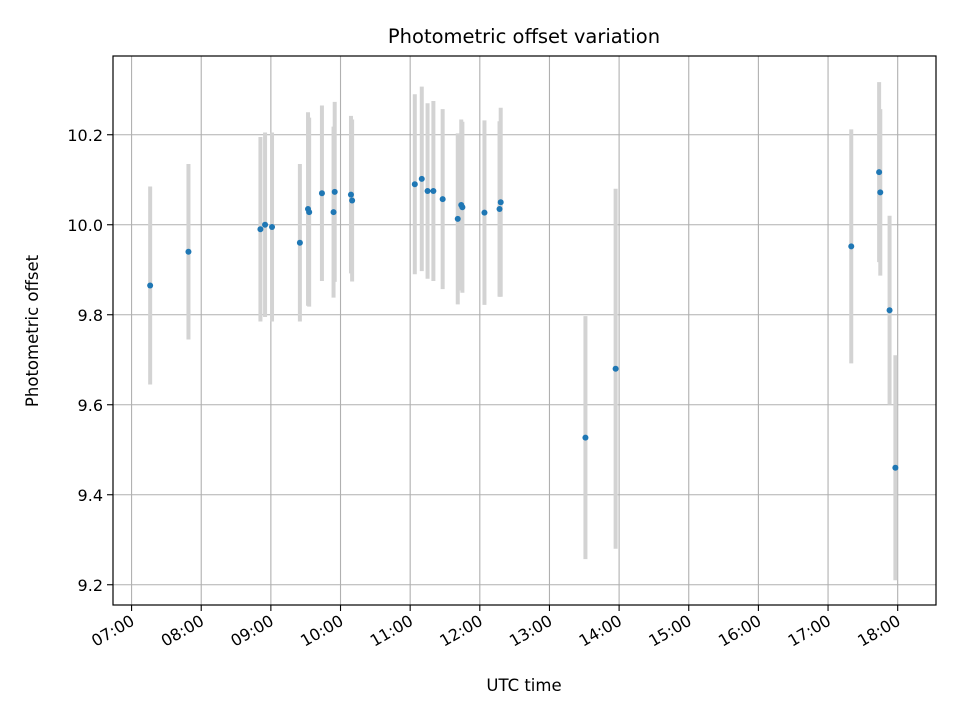 Image resolution: width=960 pixels, height=720 pixels. What do you see at coordinates (523, 685) in the screenshot?
I see `x-axis-label: UTC time` at bounding box center [523, 685].